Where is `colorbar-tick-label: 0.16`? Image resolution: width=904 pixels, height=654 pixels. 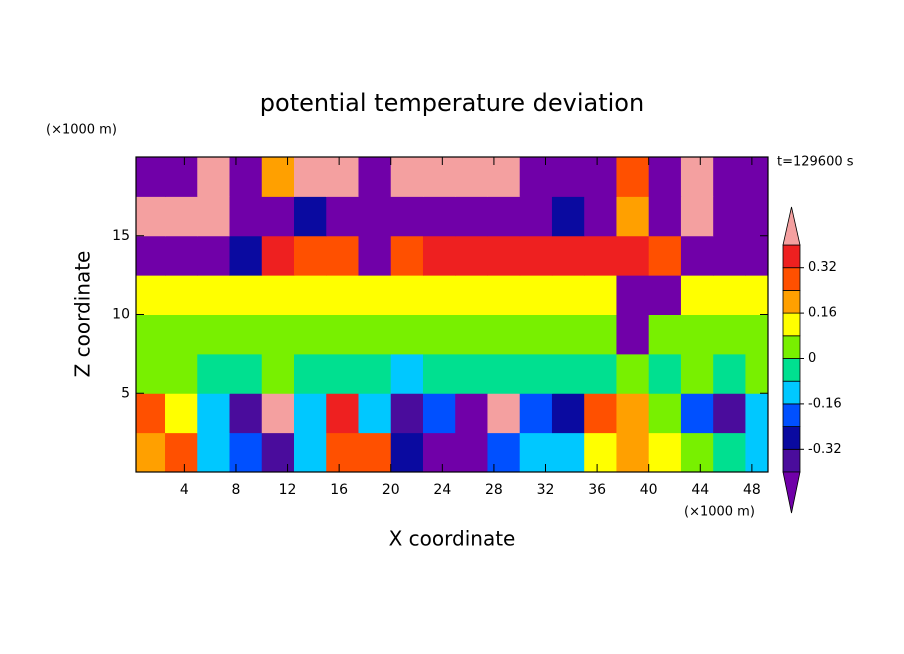
colorbar-tick-label: 0.16 is located at coordinates (822, 313).